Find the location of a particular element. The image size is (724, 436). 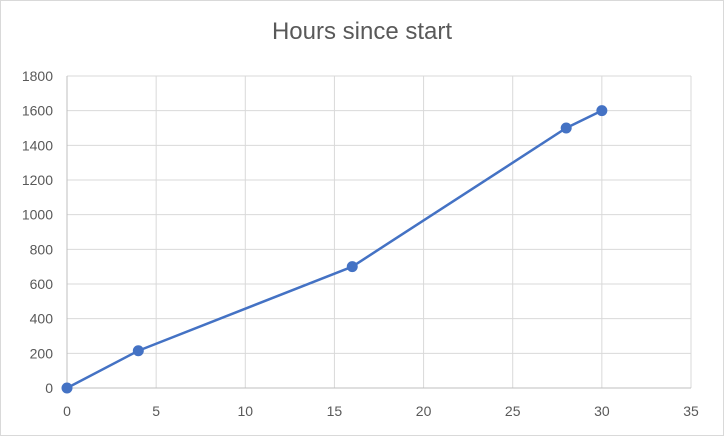

y-tick-label: 1800 is located at coordinates (37, 76).